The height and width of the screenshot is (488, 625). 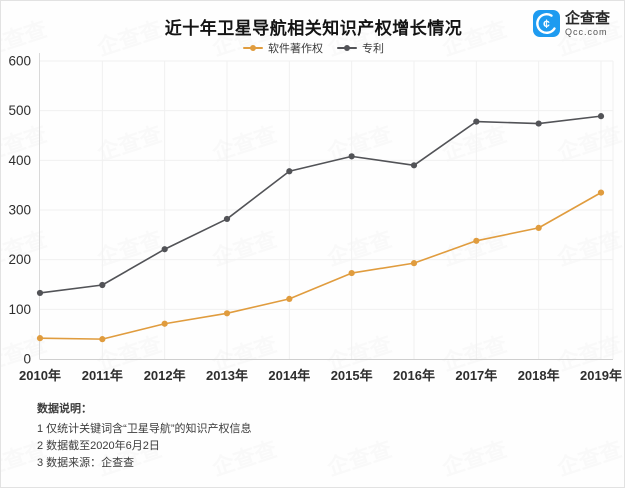 What do you see at coordinates (352, 375) in the screenshot?
I see `svg-text: 2015年` at bounding box center [352, 375].